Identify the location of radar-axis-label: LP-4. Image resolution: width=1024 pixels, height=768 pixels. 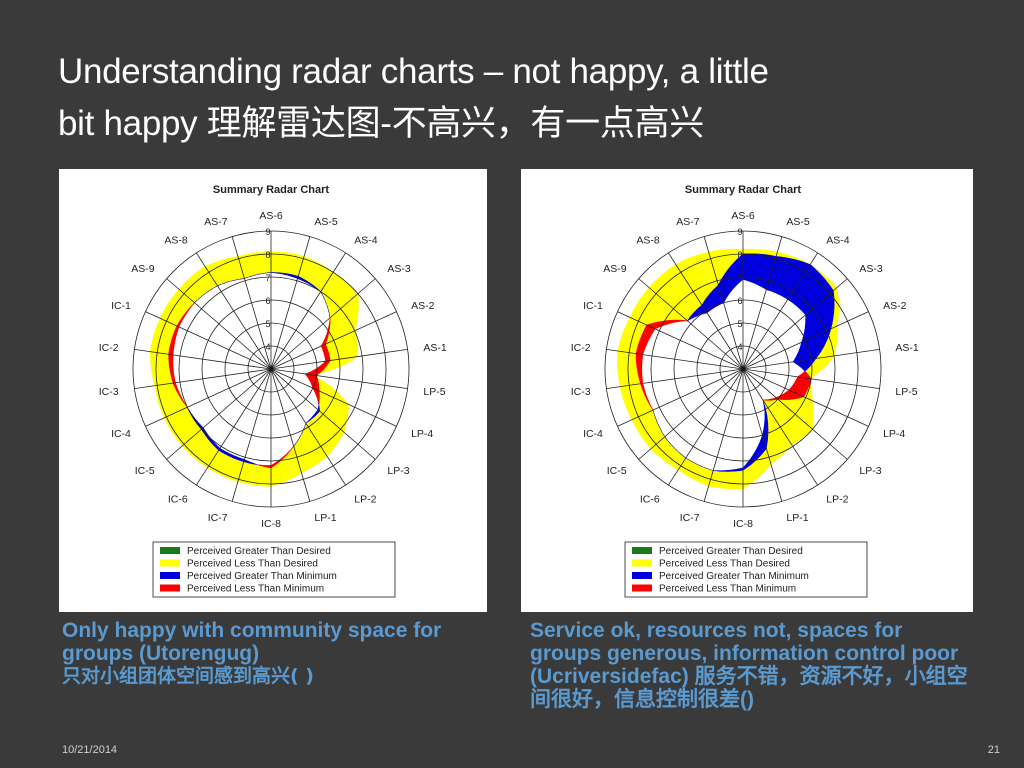
(894, 434).